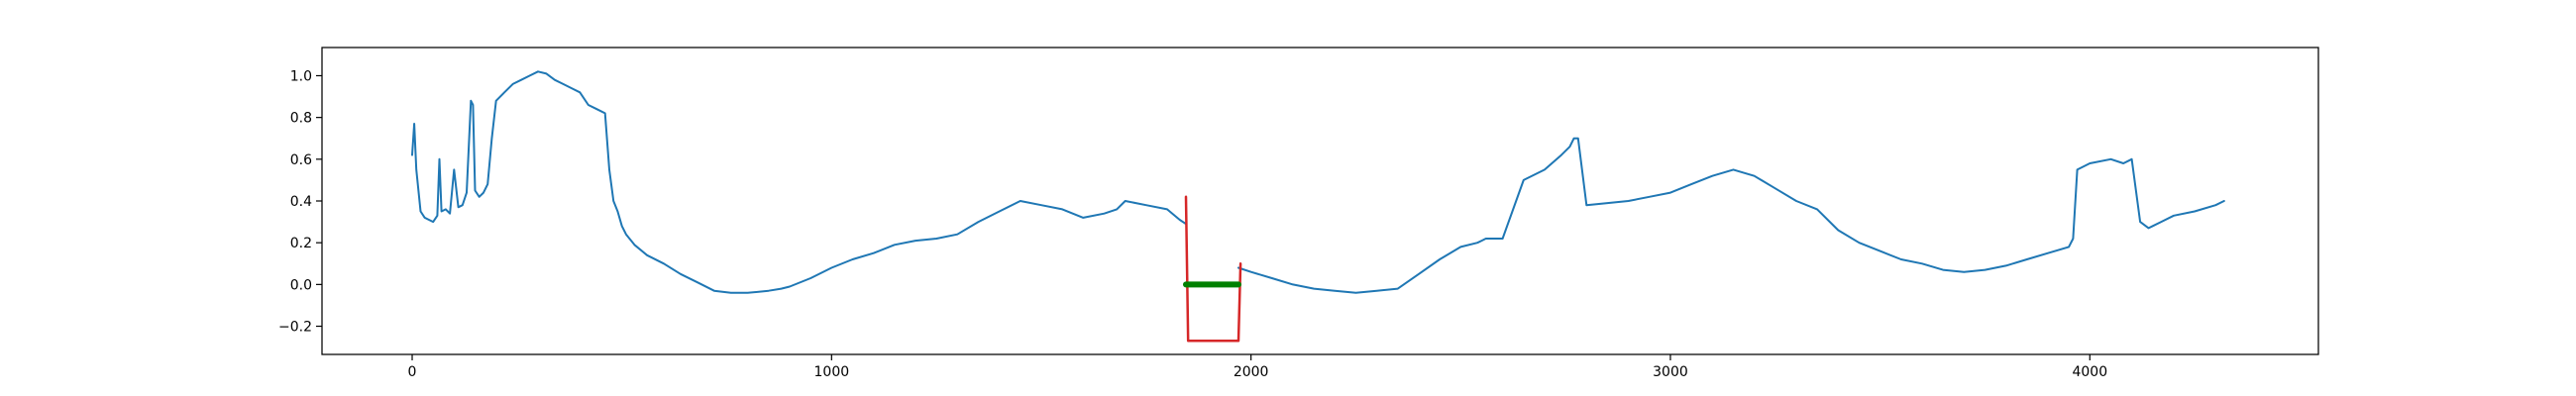 This screenshot has height=396, width=2576. What do you see at coordinates (412, 372) in the screenshot?
I see `x-tick-label: 0` at bounding box center [412, 372].